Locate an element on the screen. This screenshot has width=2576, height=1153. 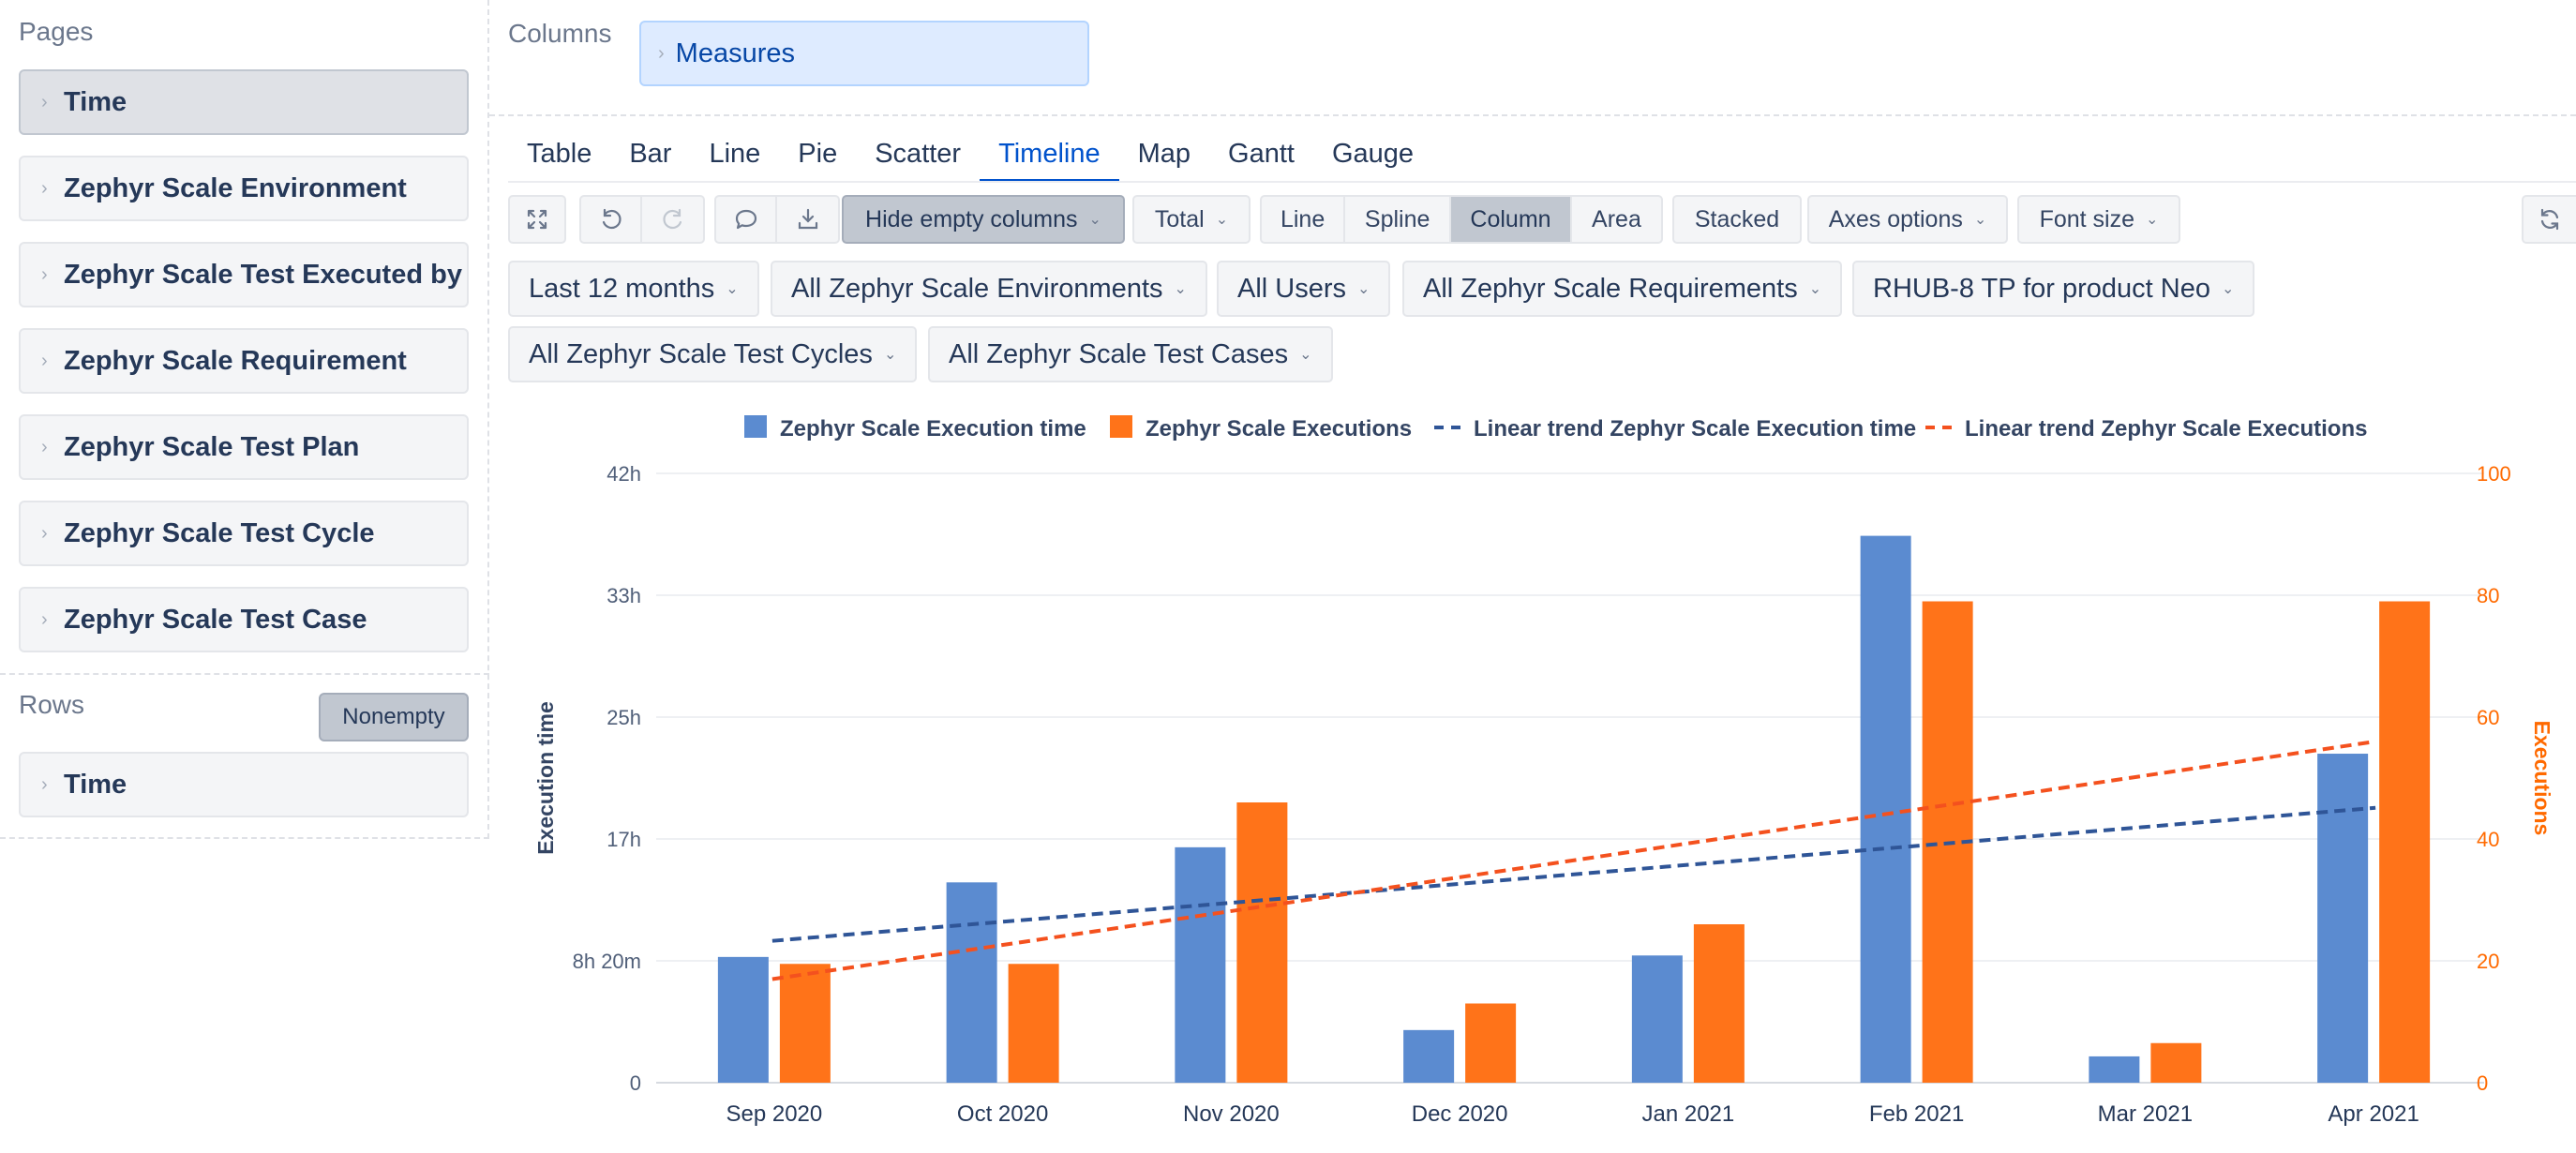
download-icon is located at coordinates (807, 219).